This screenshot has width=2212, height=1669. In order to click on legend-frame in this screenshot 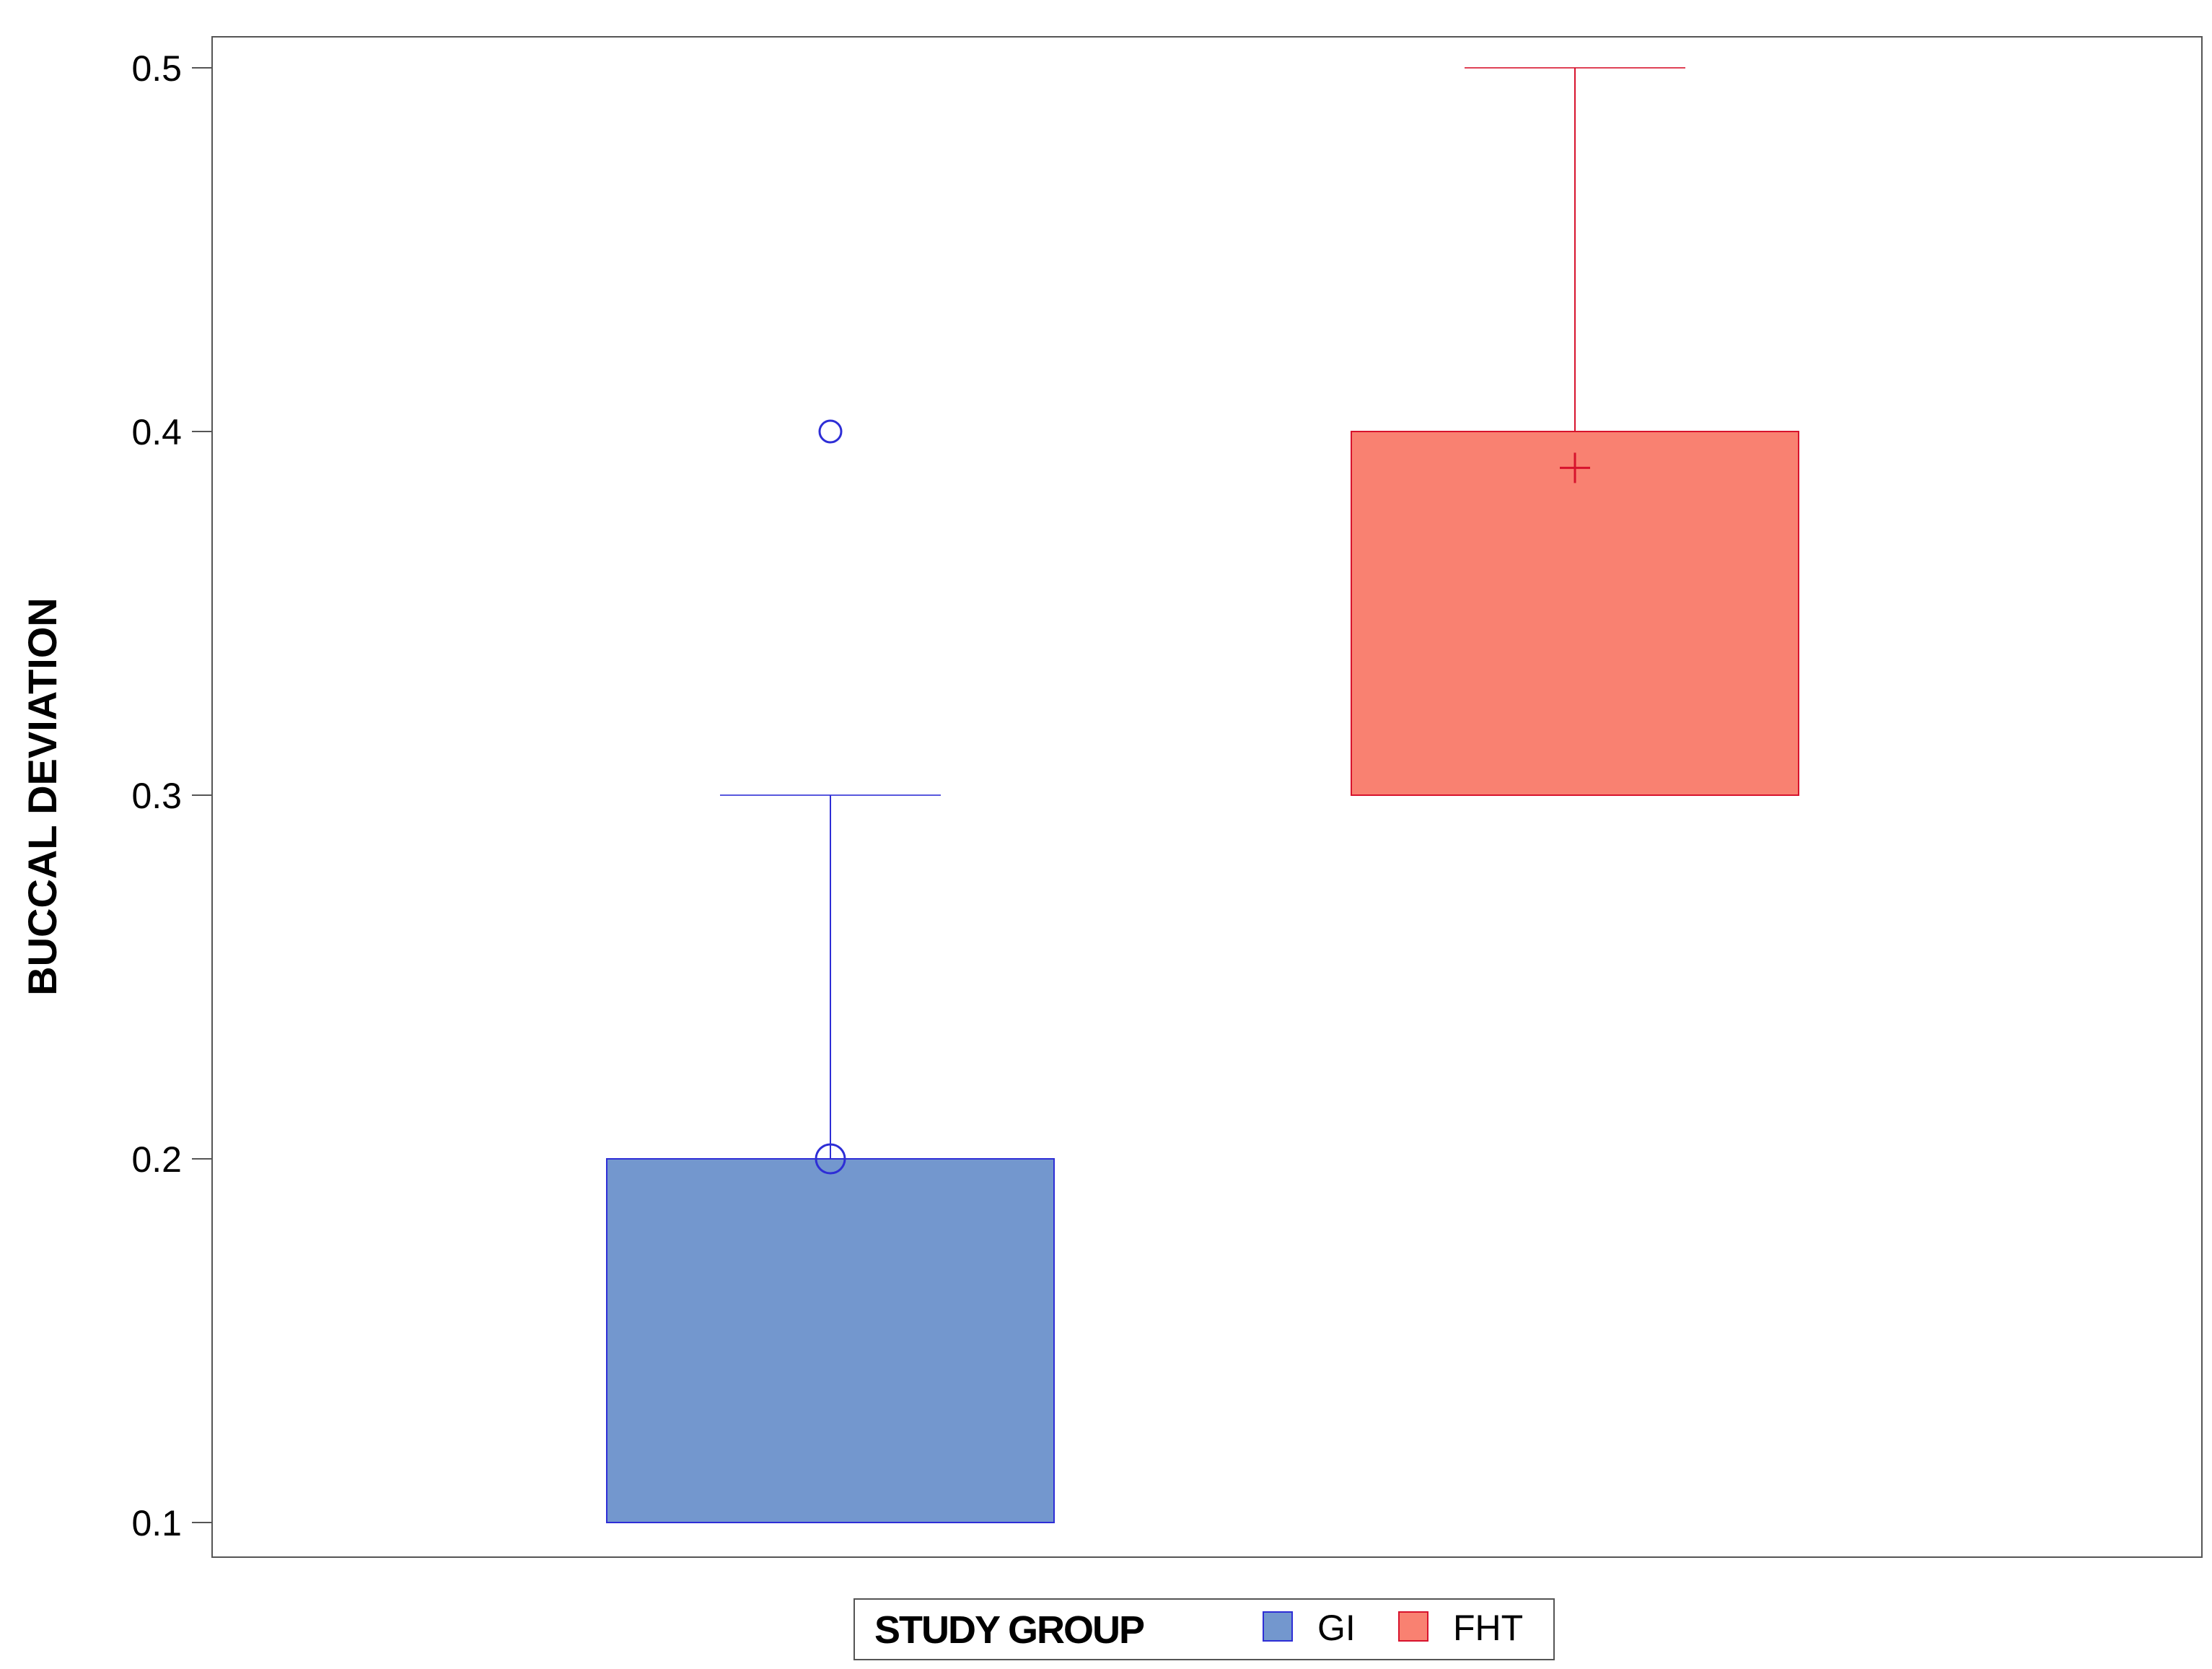, I will do `click(1204, 1629)`.